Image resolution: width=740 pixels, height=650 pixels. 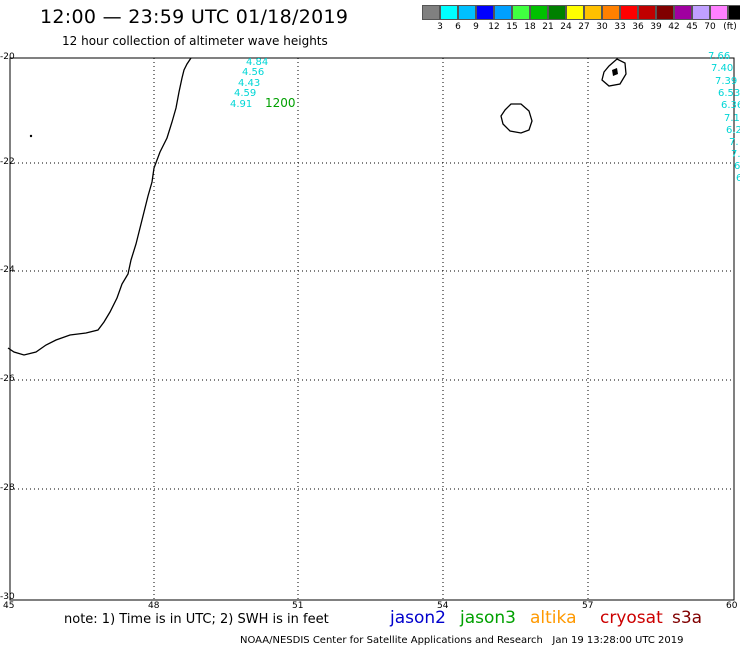 I want to click on islet-shape, so click(x=615, y=72).